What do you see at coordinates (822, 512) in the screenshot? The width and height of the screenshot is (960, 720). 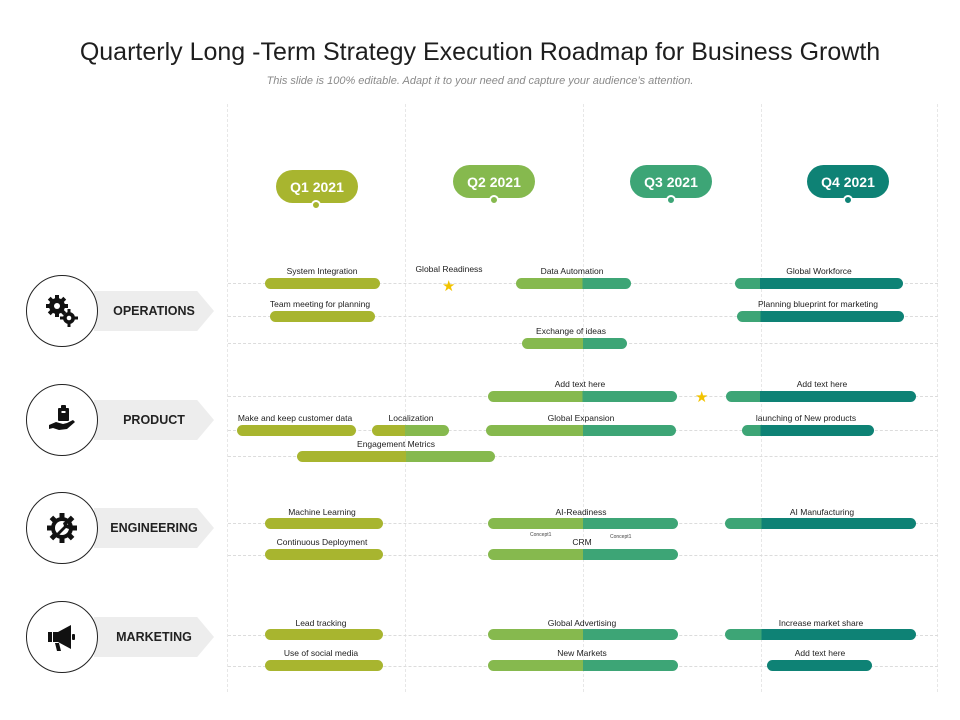 I see `task-label: AI Manufacturing` at bounding box center [822, 512].